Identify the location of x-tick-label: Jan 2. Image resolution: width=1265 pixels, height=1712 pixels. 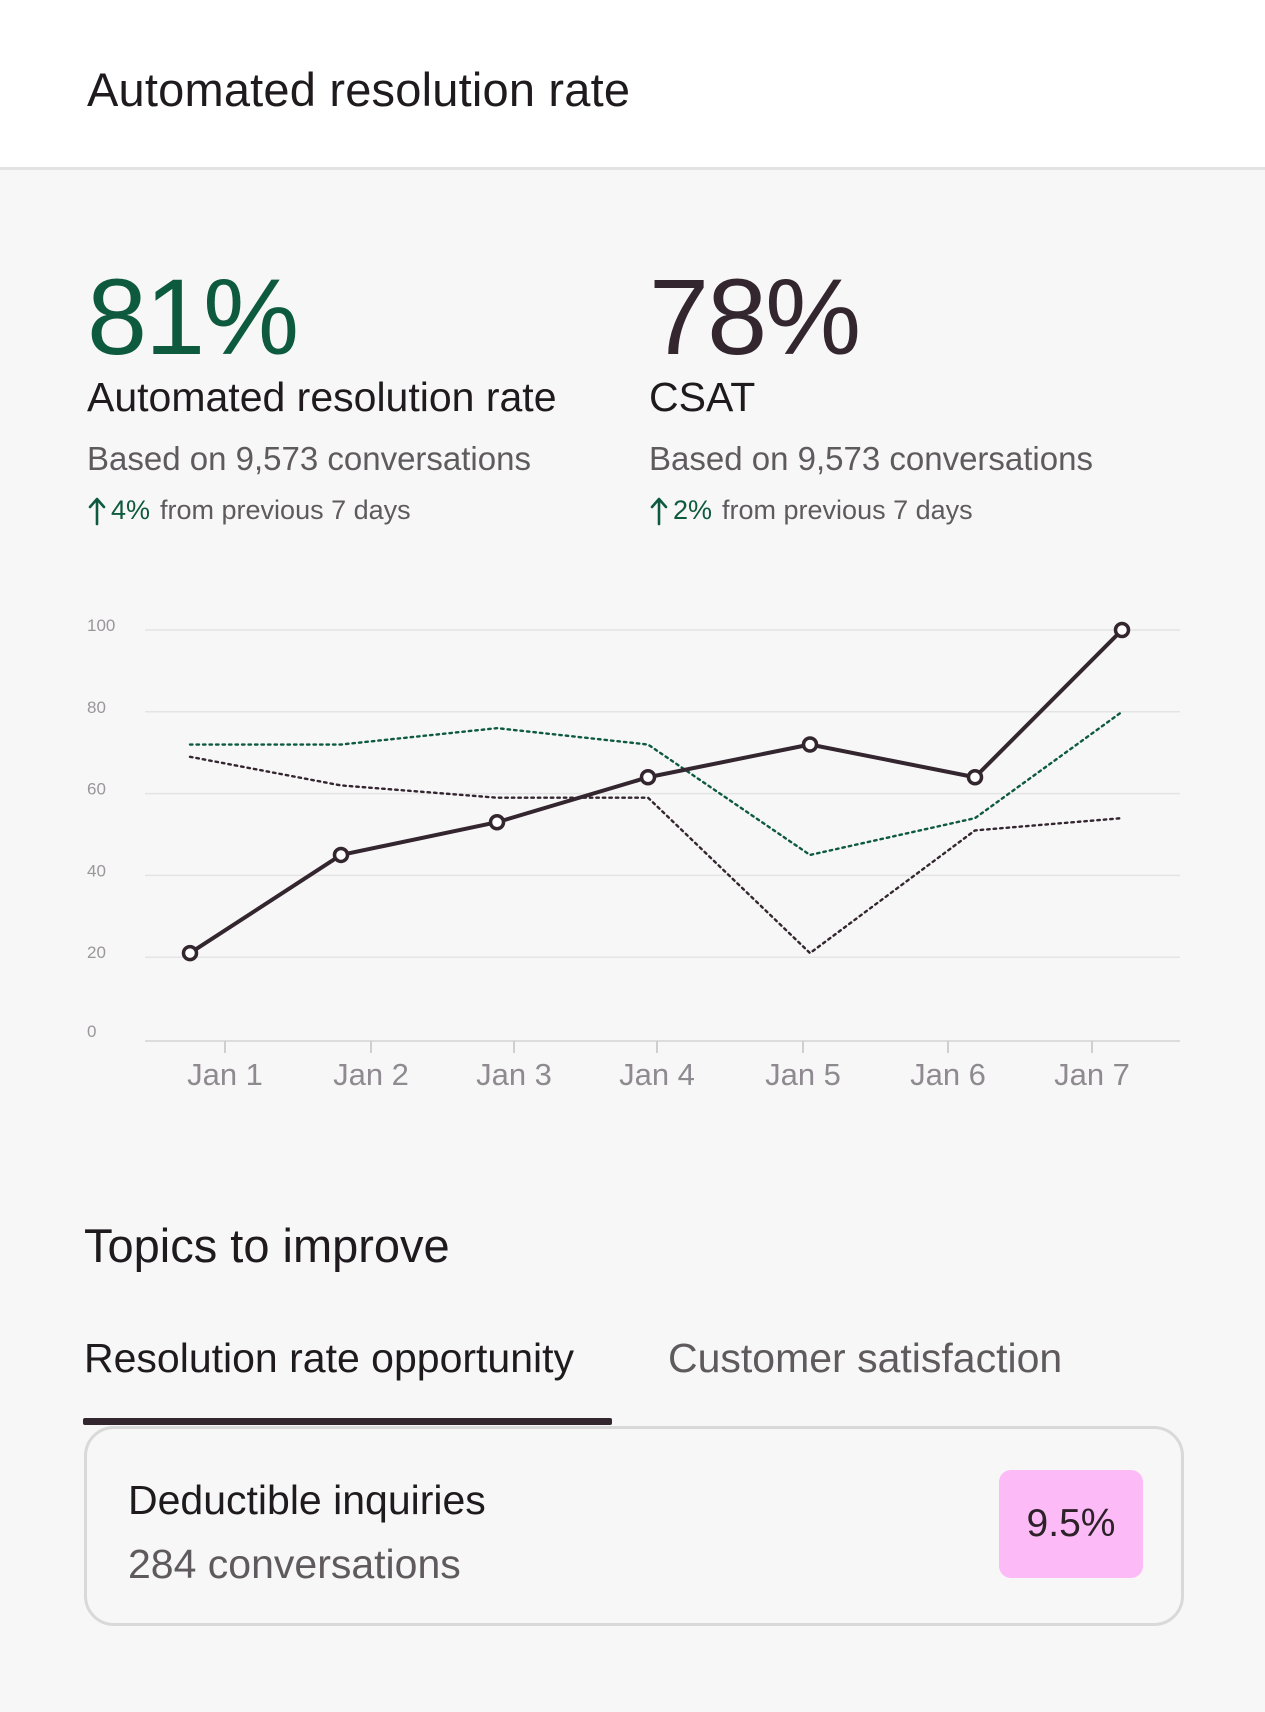
(371, 1074).